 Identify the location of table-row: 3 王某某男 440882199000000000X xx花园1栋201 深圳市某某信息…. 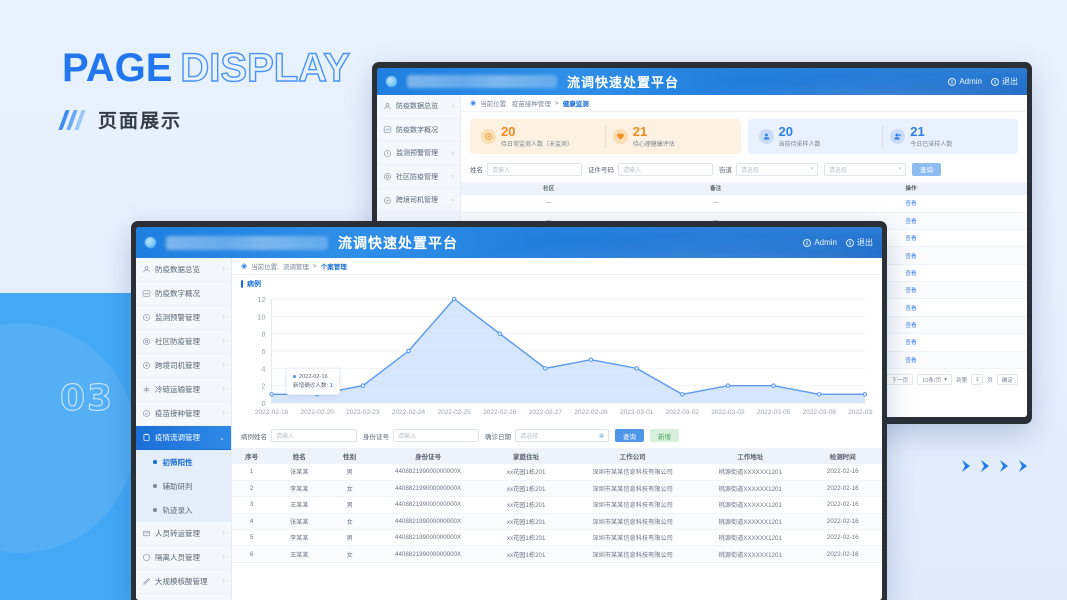
(557, 505).